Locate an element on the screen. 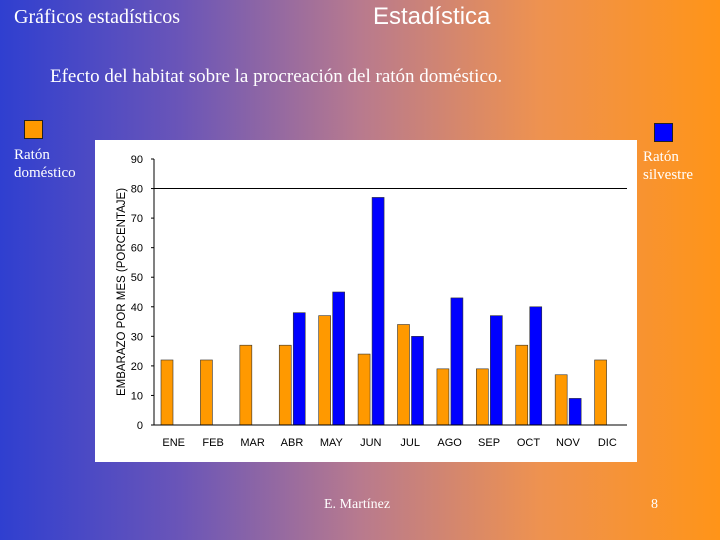 The height and width of the screenshot is (540, 720). legend-label-domestic: Ratón doméstico is located at coordinates (45, 164).